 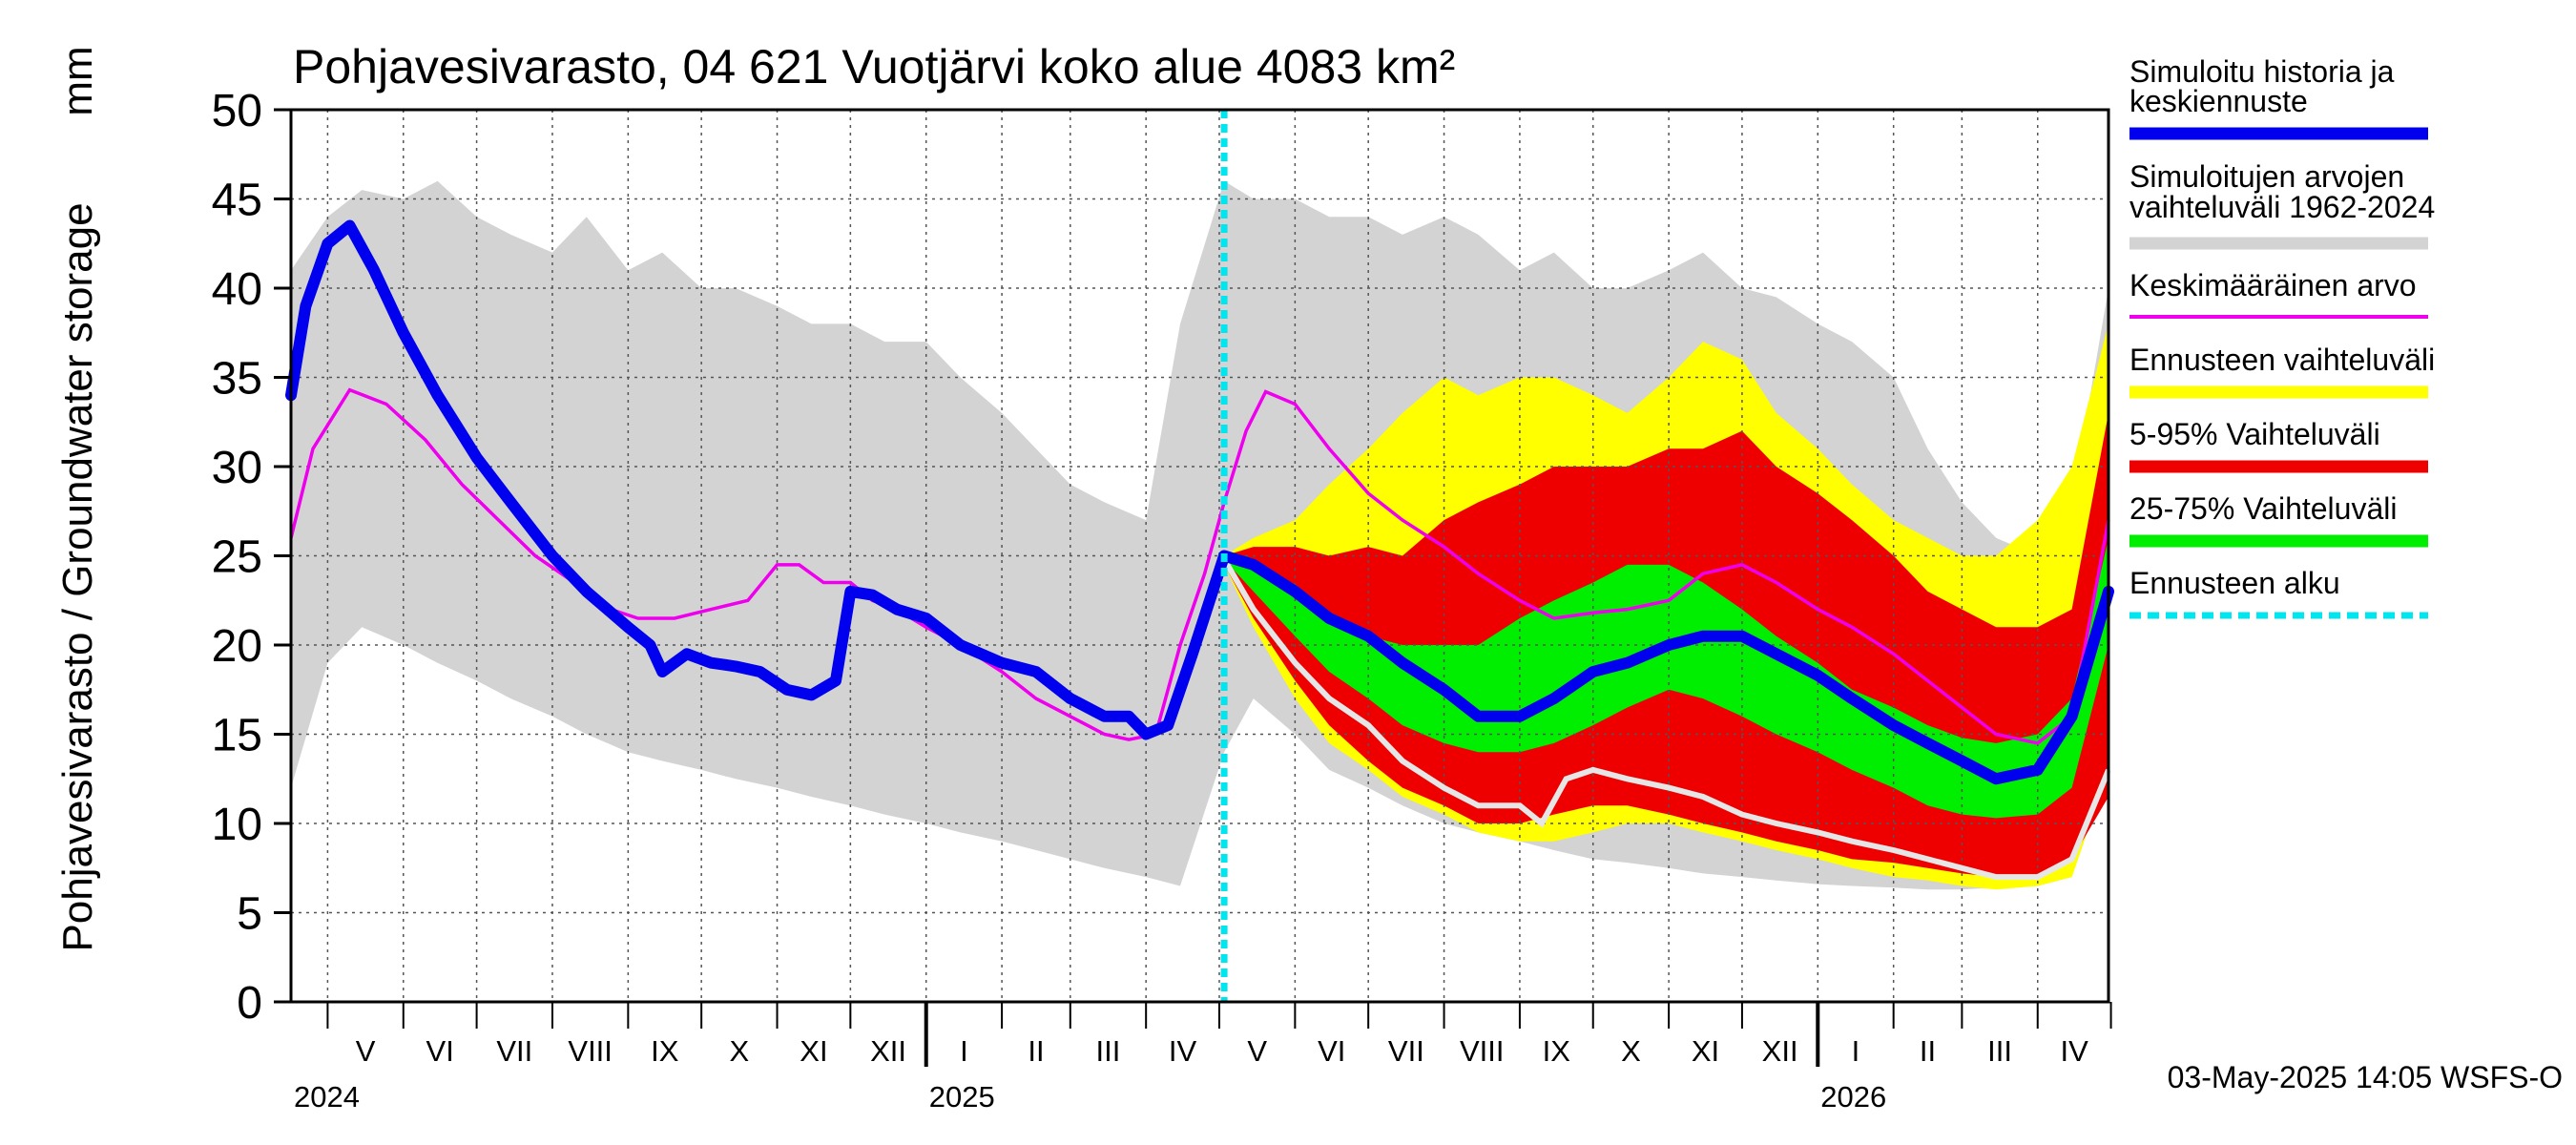 I want to click on y-tick-label: 30, so click(x=237, y=468).